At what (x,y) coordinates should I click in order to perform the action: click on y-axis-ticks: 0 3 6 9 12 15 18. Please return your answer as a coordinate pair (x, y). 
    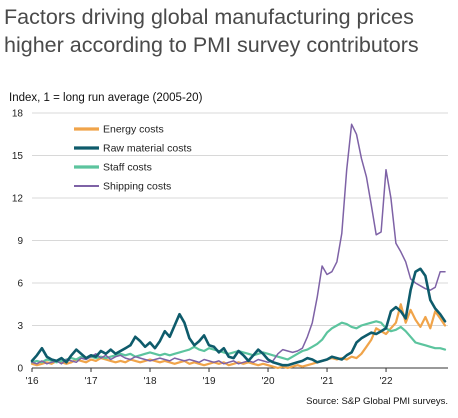
    Looking at the image, I should click on (18, 242).